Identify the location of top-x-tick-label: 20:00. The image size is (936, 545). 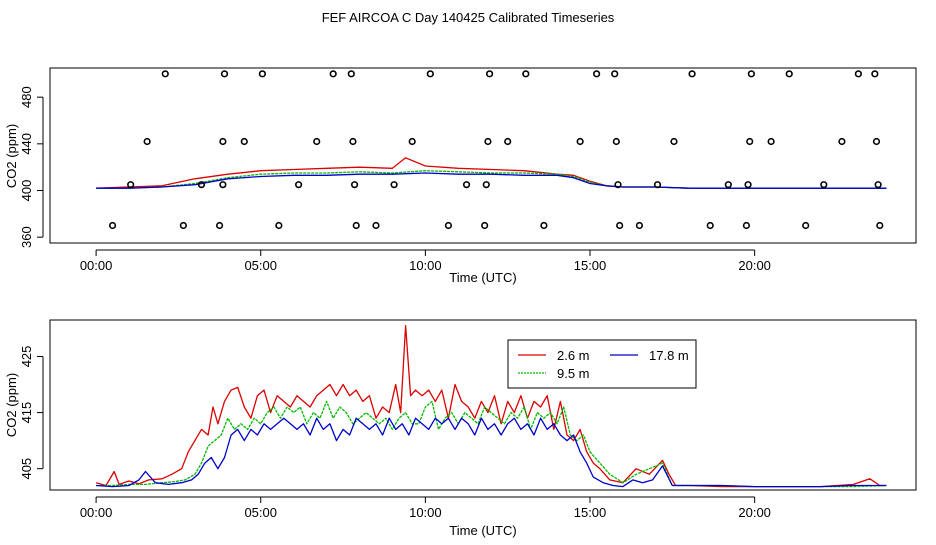
(754, 265).